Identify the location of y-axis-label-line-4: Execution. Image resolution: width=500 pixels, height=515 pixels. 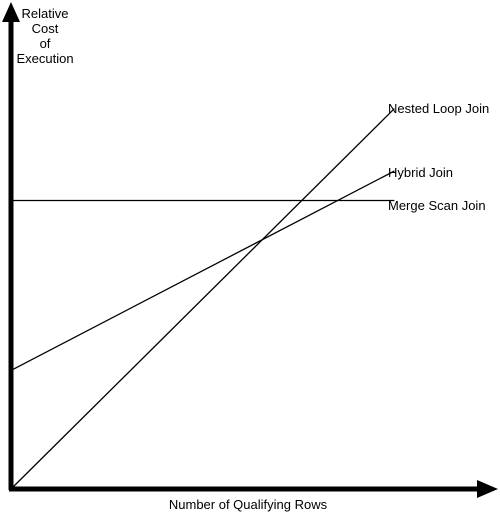
(44, 58).